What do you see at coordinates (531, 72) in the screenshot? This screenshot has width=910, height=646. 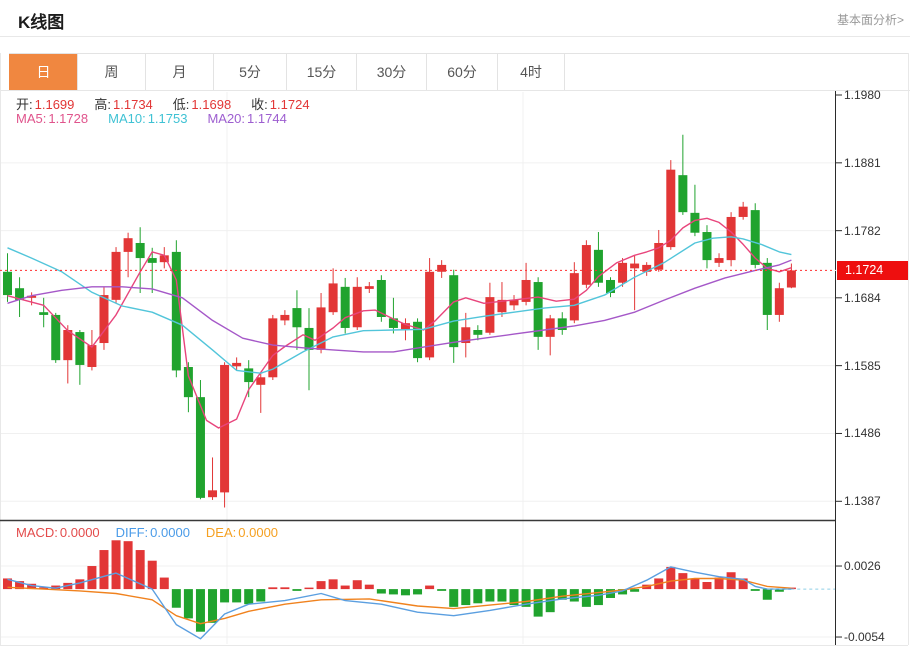 I see `tab-4时: 4时` at bounding box center [531, 72].